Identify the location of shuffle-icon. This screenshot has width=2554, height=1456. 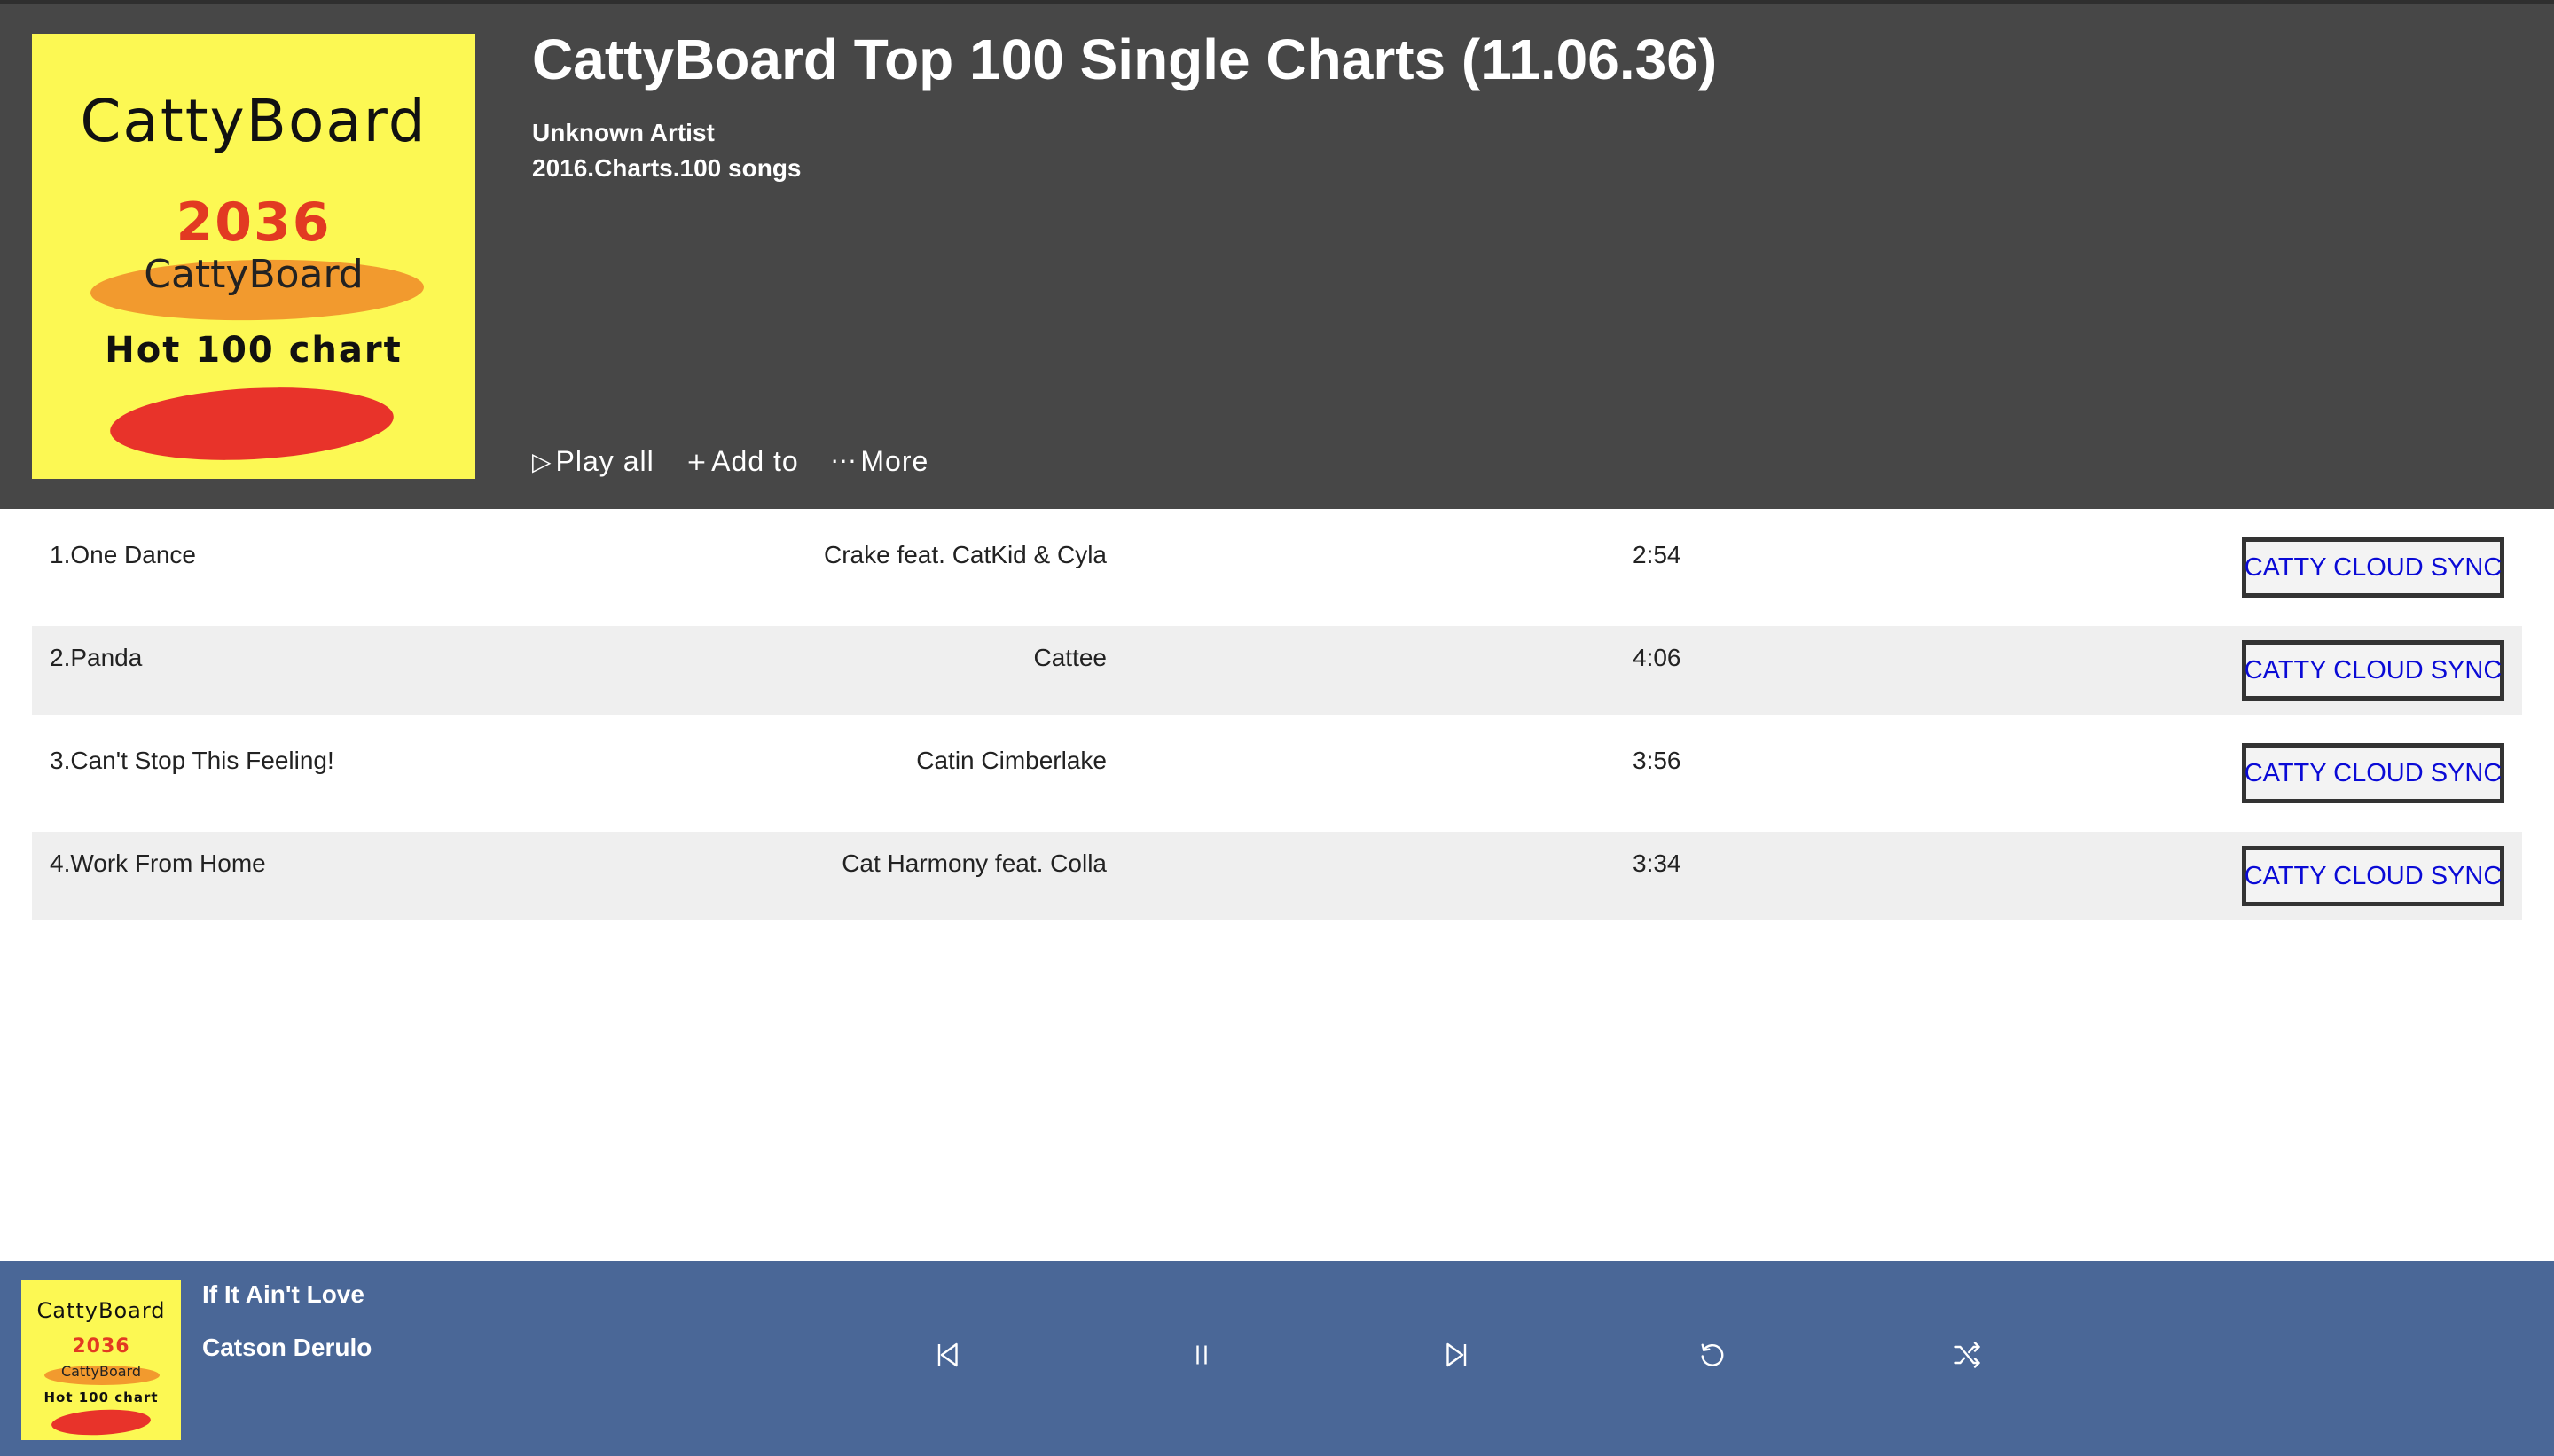
(1967, 1355).